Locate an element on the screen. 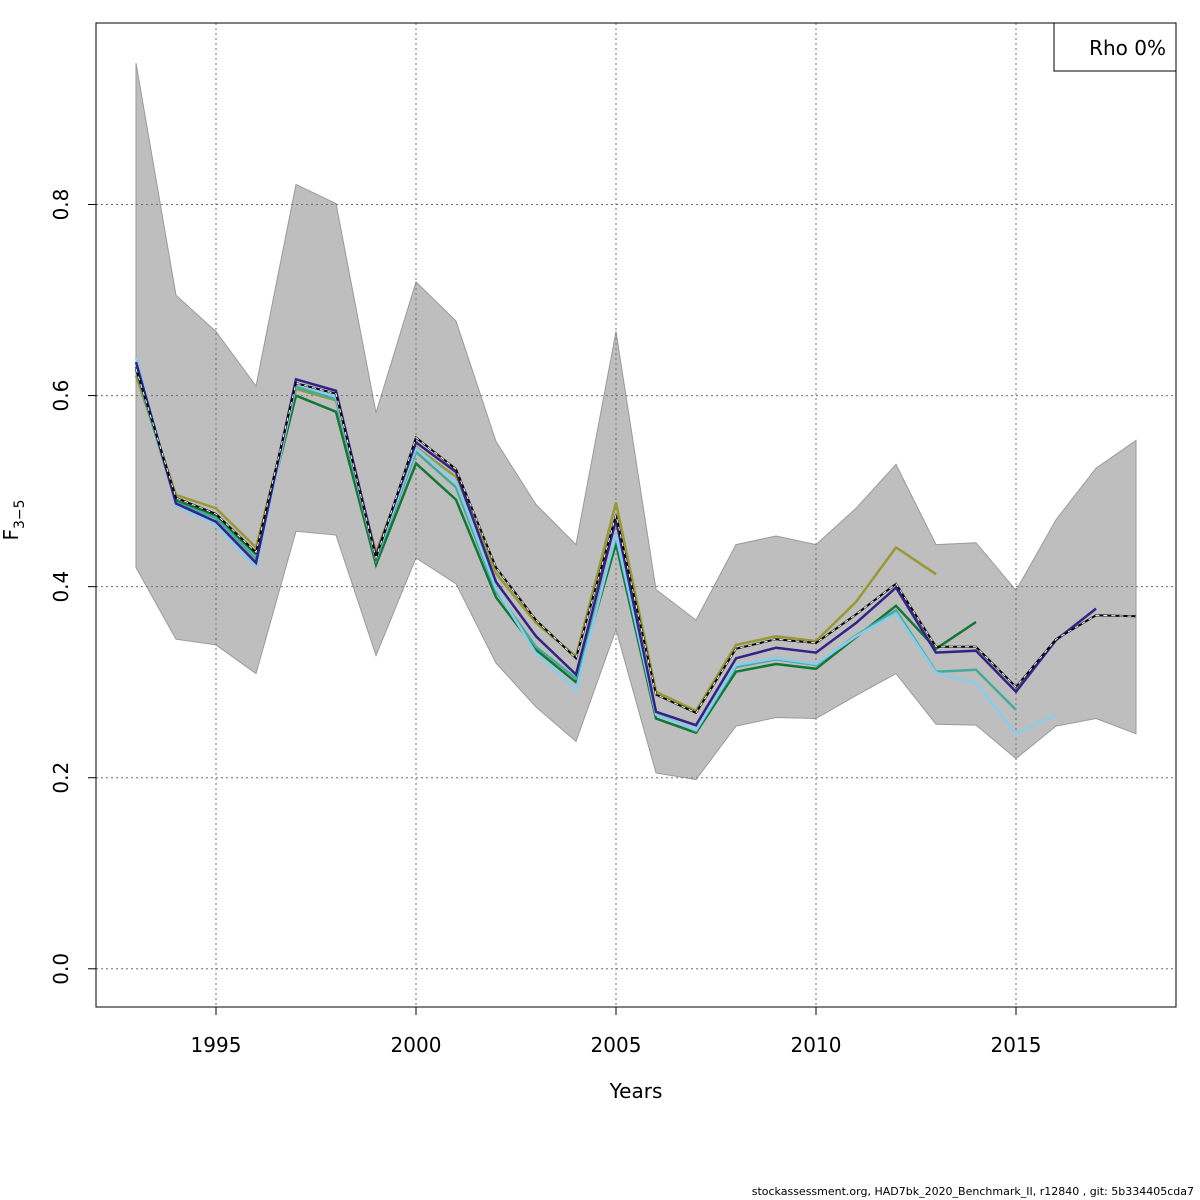 The width and height of the screenshot is (1200, 1200). y-axis-title-main: F is located at coordinates (11, 535).